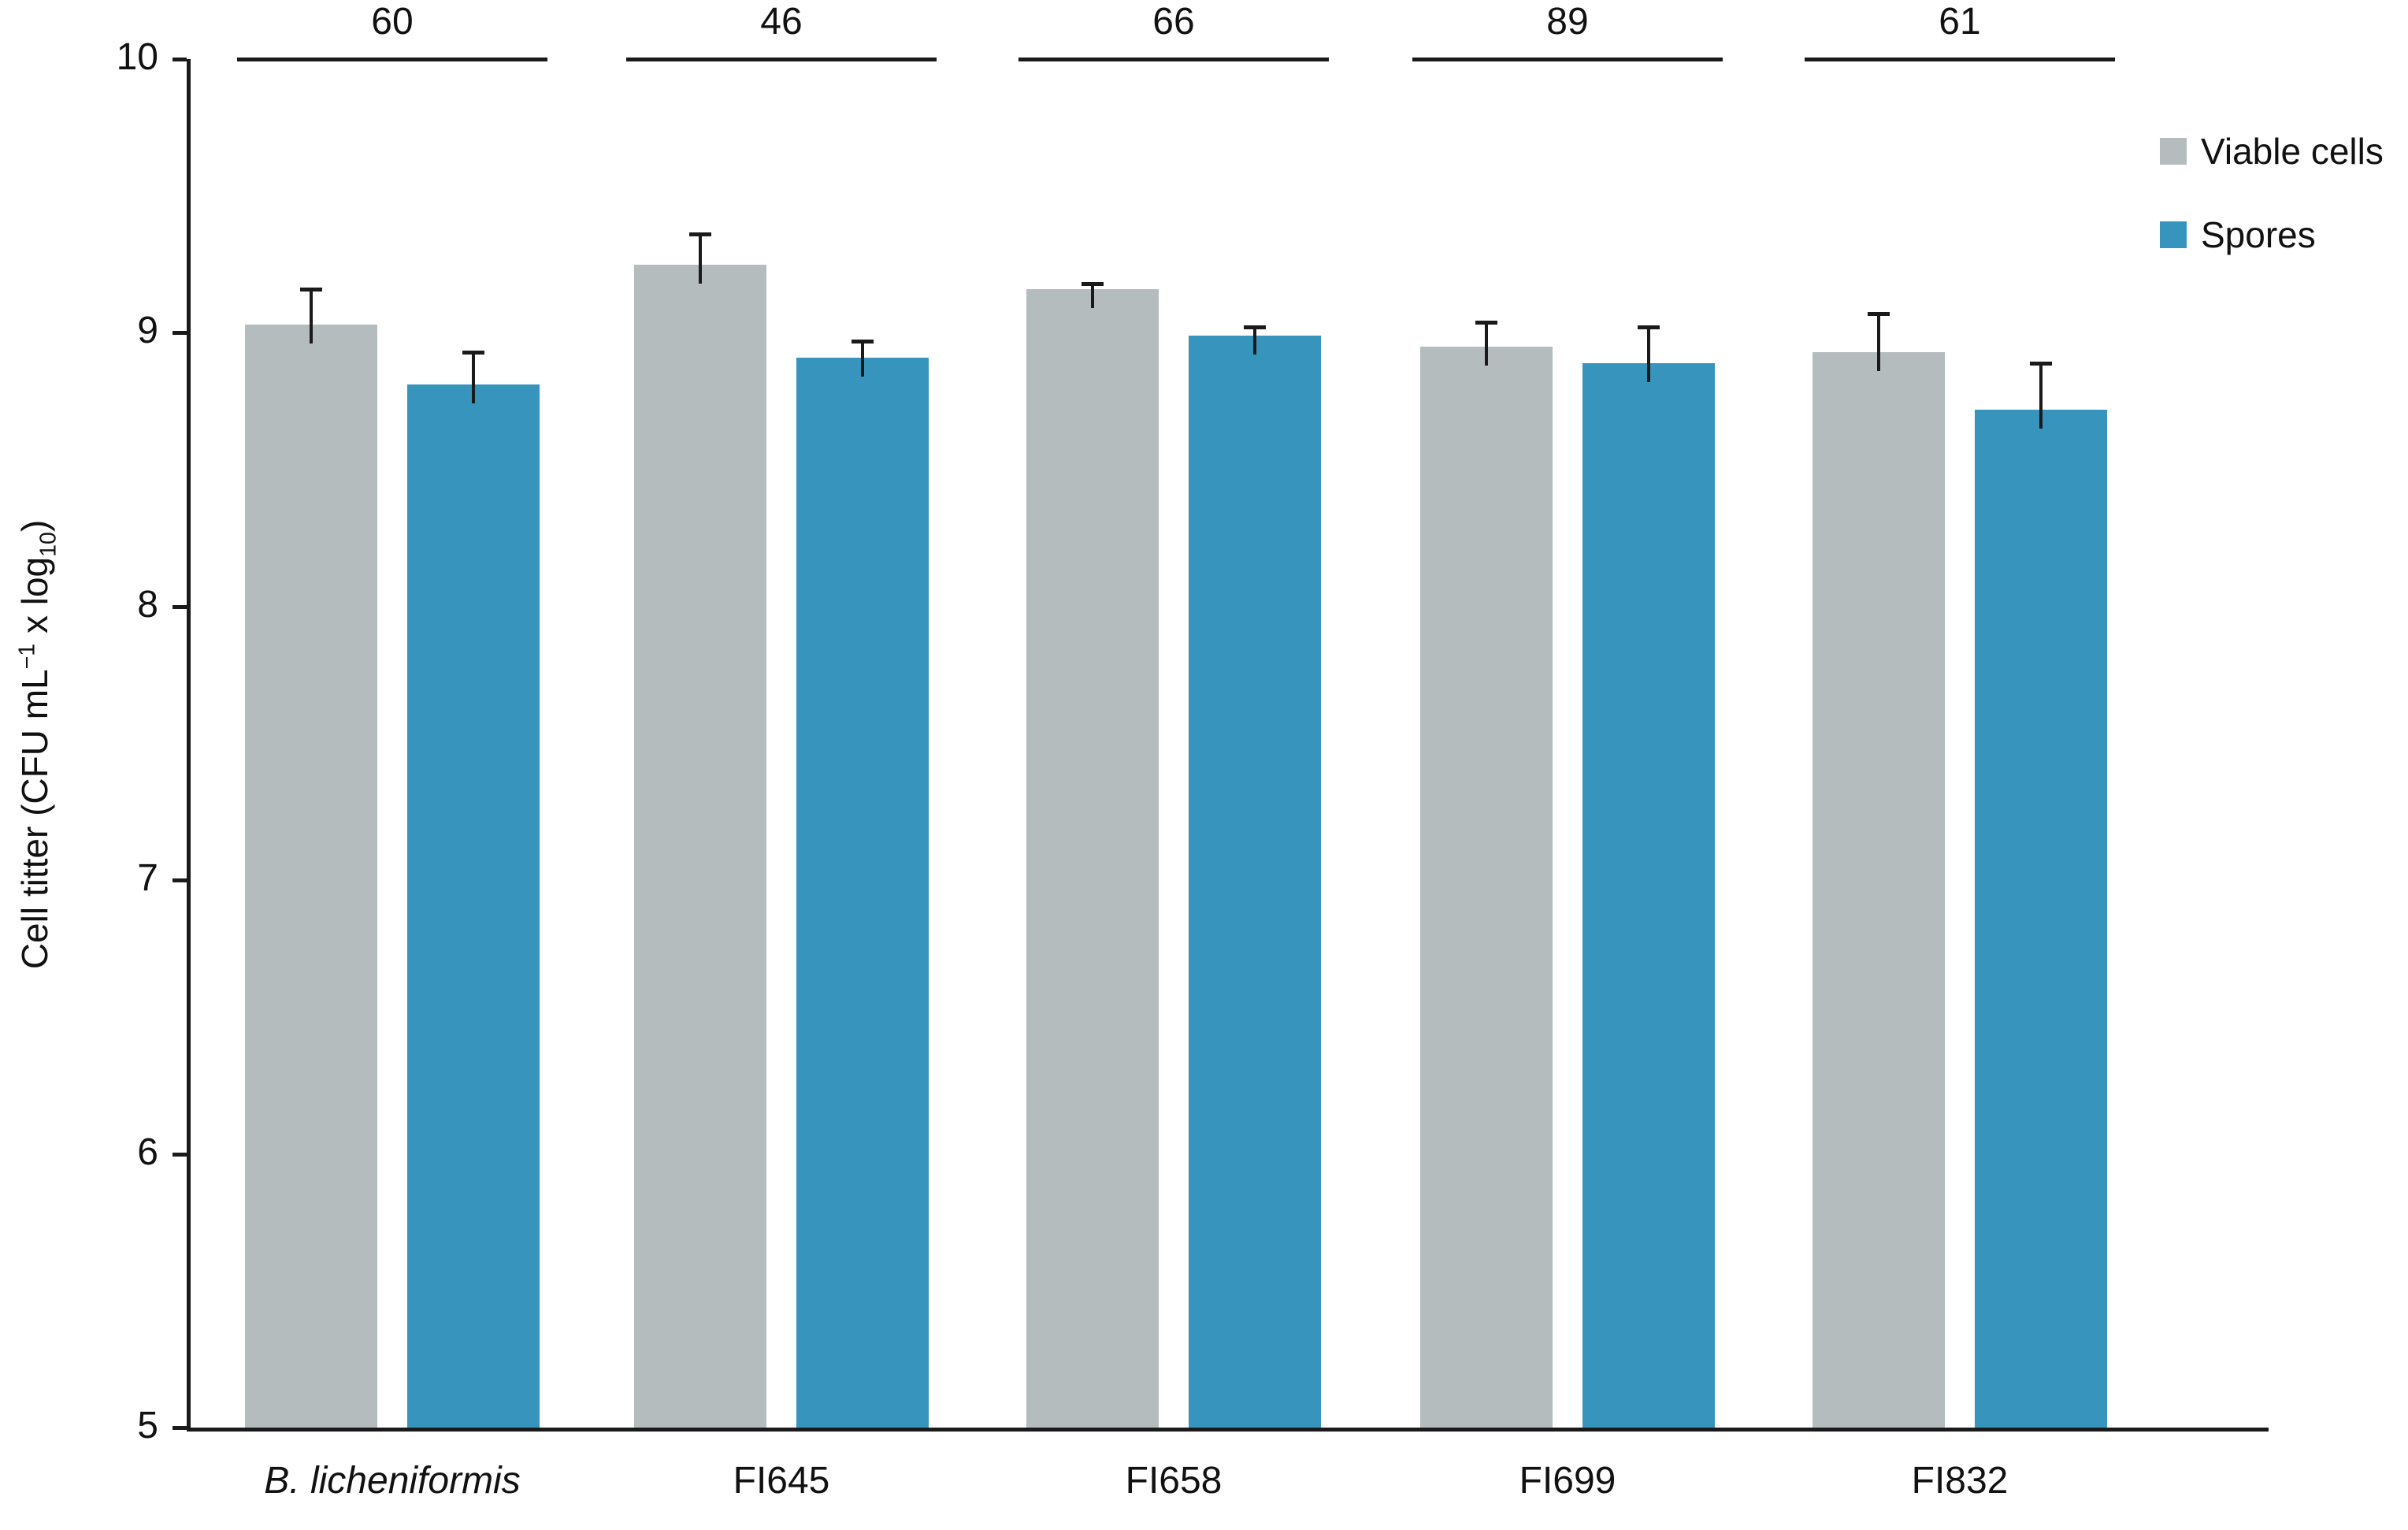  I want to click on group-count-fi658: 66, so click(1173, 22).